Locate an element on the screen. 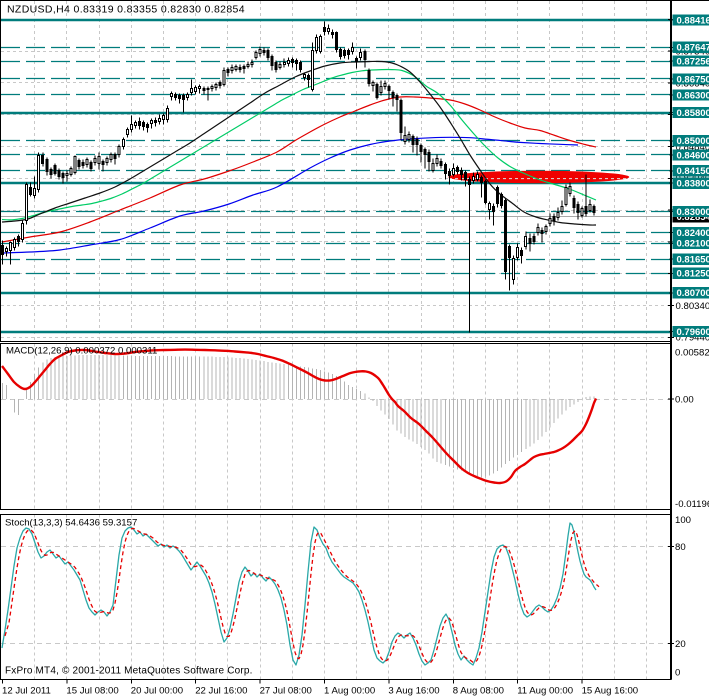 The height and width of the screenshot is (698, 709). svg-text: 0.00 is located at coordinates (684, 400).